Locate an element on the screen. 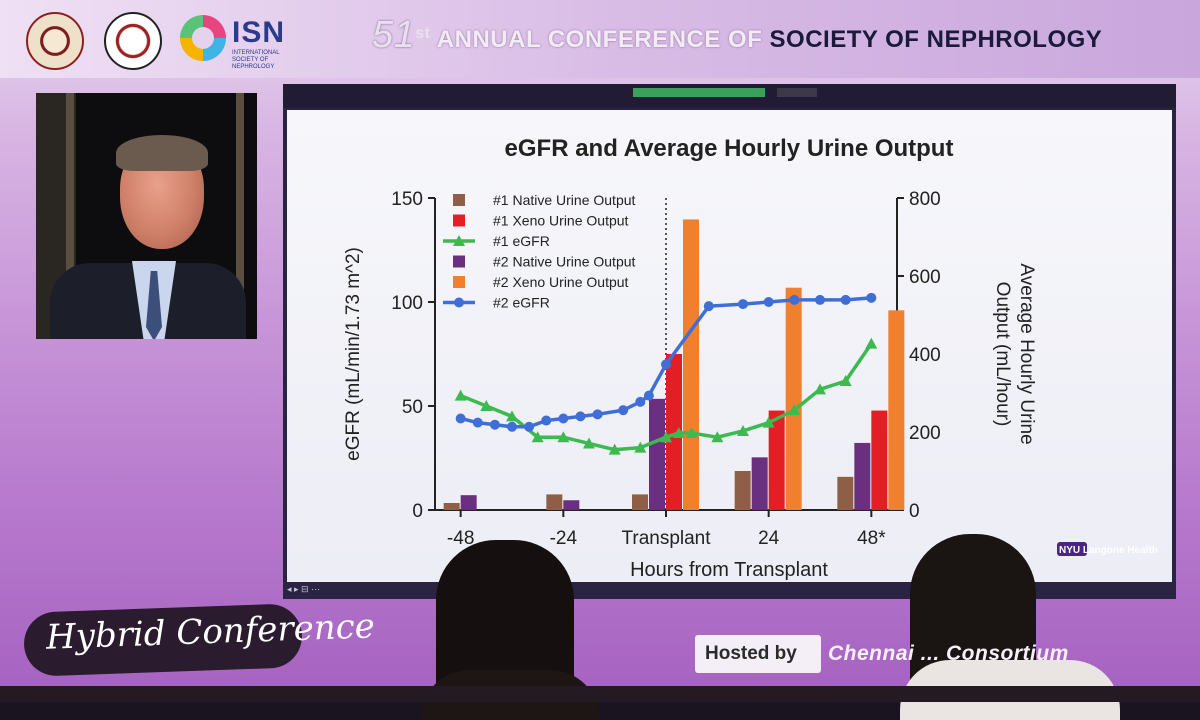 This screenshot has width=1200, height=720. y-axis-left-label: eGFR (mL/min/1.73 m^2) is located at coordinates (353, 354).